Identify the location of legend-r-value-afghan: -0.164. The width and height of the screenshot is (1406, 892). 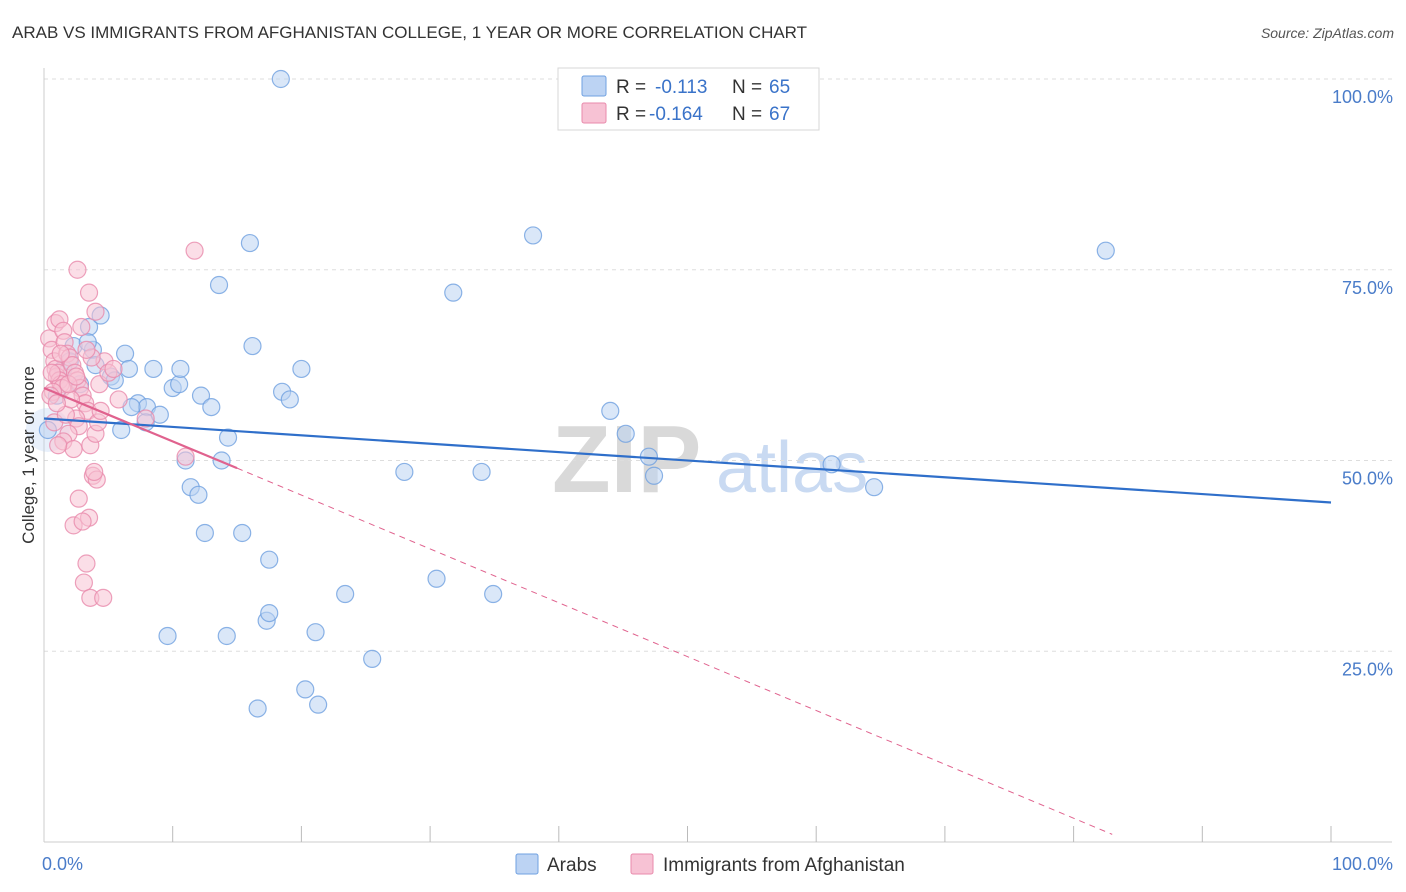
(676, 114).